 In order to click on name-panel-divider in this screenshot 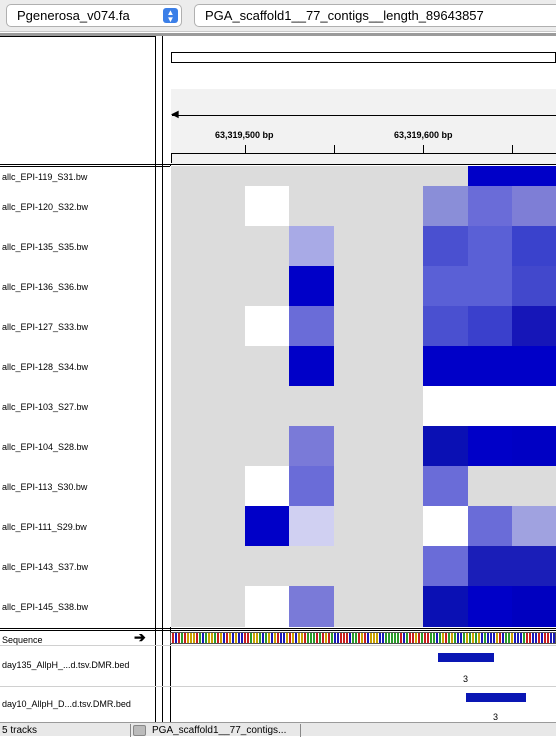, I will do `click(155, 379)`.